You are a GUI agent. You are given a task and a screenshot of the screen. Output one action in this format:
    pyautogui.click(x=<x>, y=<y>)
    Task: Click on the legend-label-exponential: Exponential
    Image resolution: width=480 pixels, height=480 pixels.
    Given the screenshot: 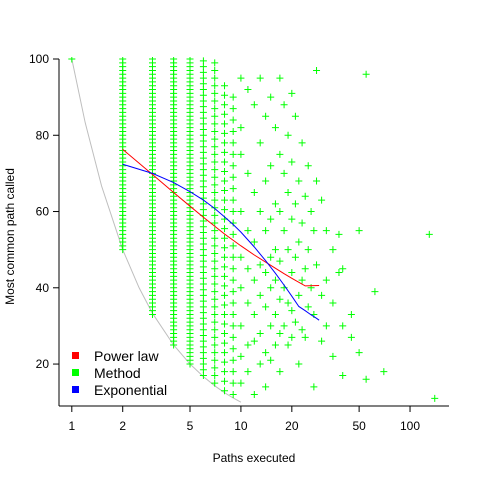 What is the action you would take?
    pyautogui.click(x=130, y=390)
    